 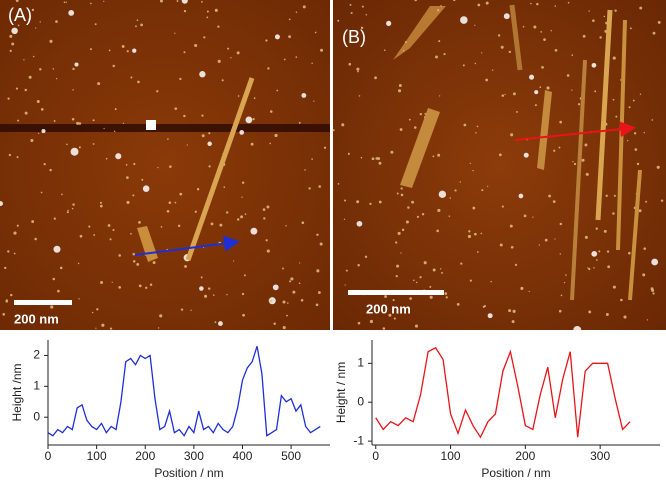 I want to click on x-tick-label: 200, so click(x=525, y=456).